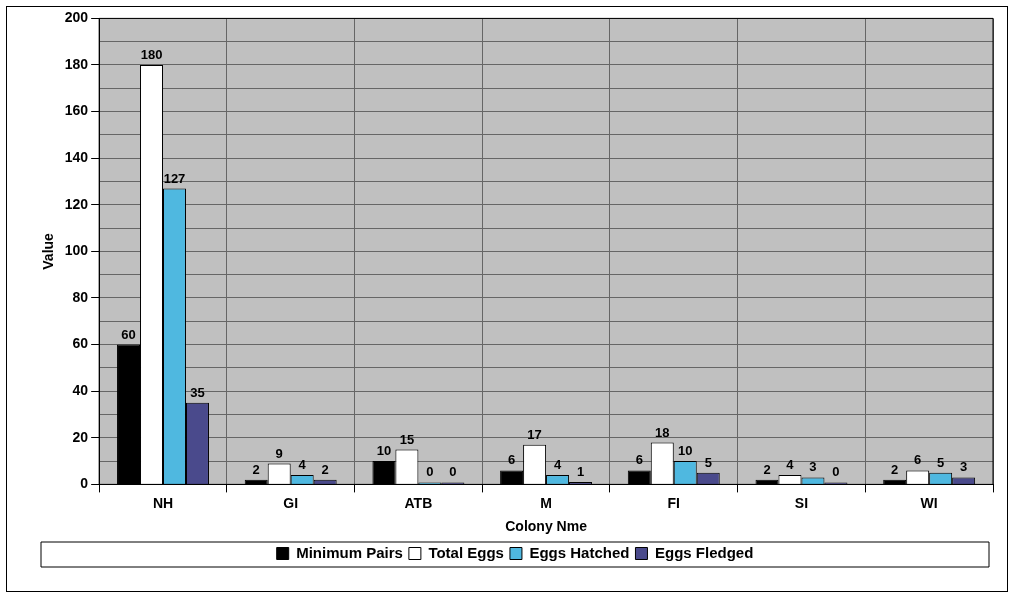  I want to click on y-tick-label: 160, so click(76, 110).